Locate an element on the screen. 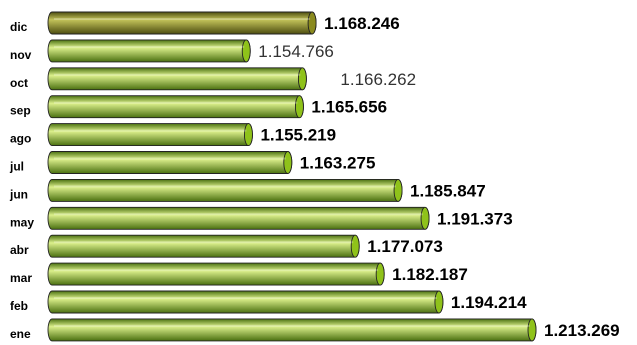 Image resolution: width=637 pixels, height=345 pixels. bar-ene is located at coordinates (292, 330).